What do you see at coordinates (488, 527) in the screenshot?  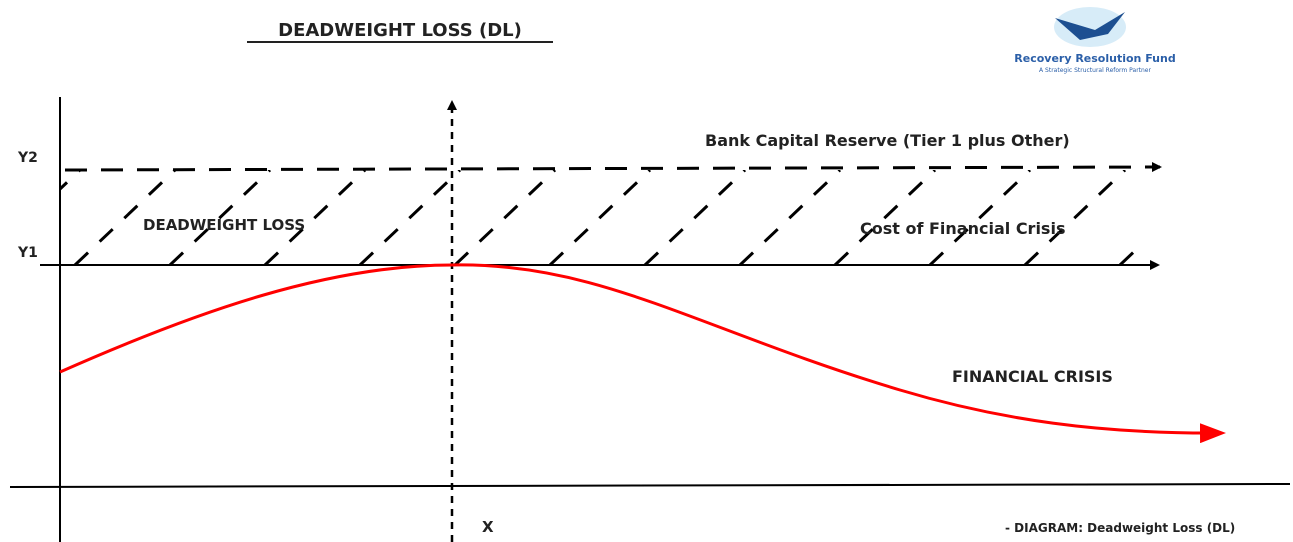 I see `x-label: X` at bounding box center [488, 527].